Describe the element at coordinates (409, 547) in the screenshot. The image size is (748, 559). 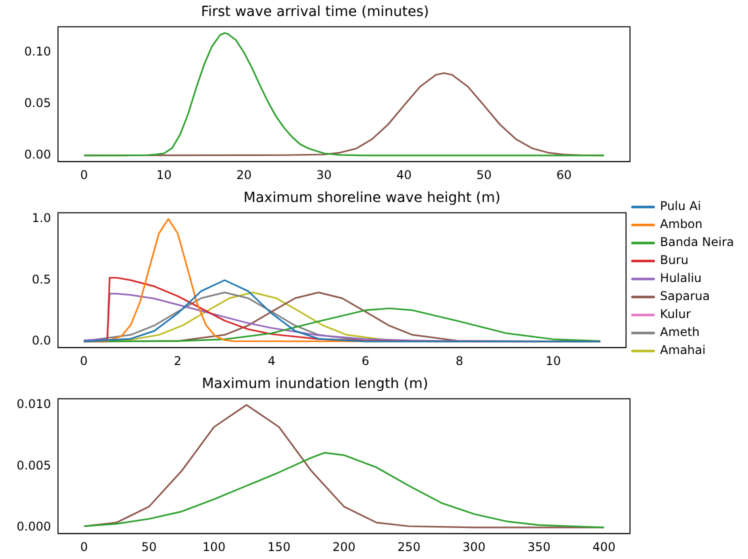
I see `x-tick-label: 250` at that location.